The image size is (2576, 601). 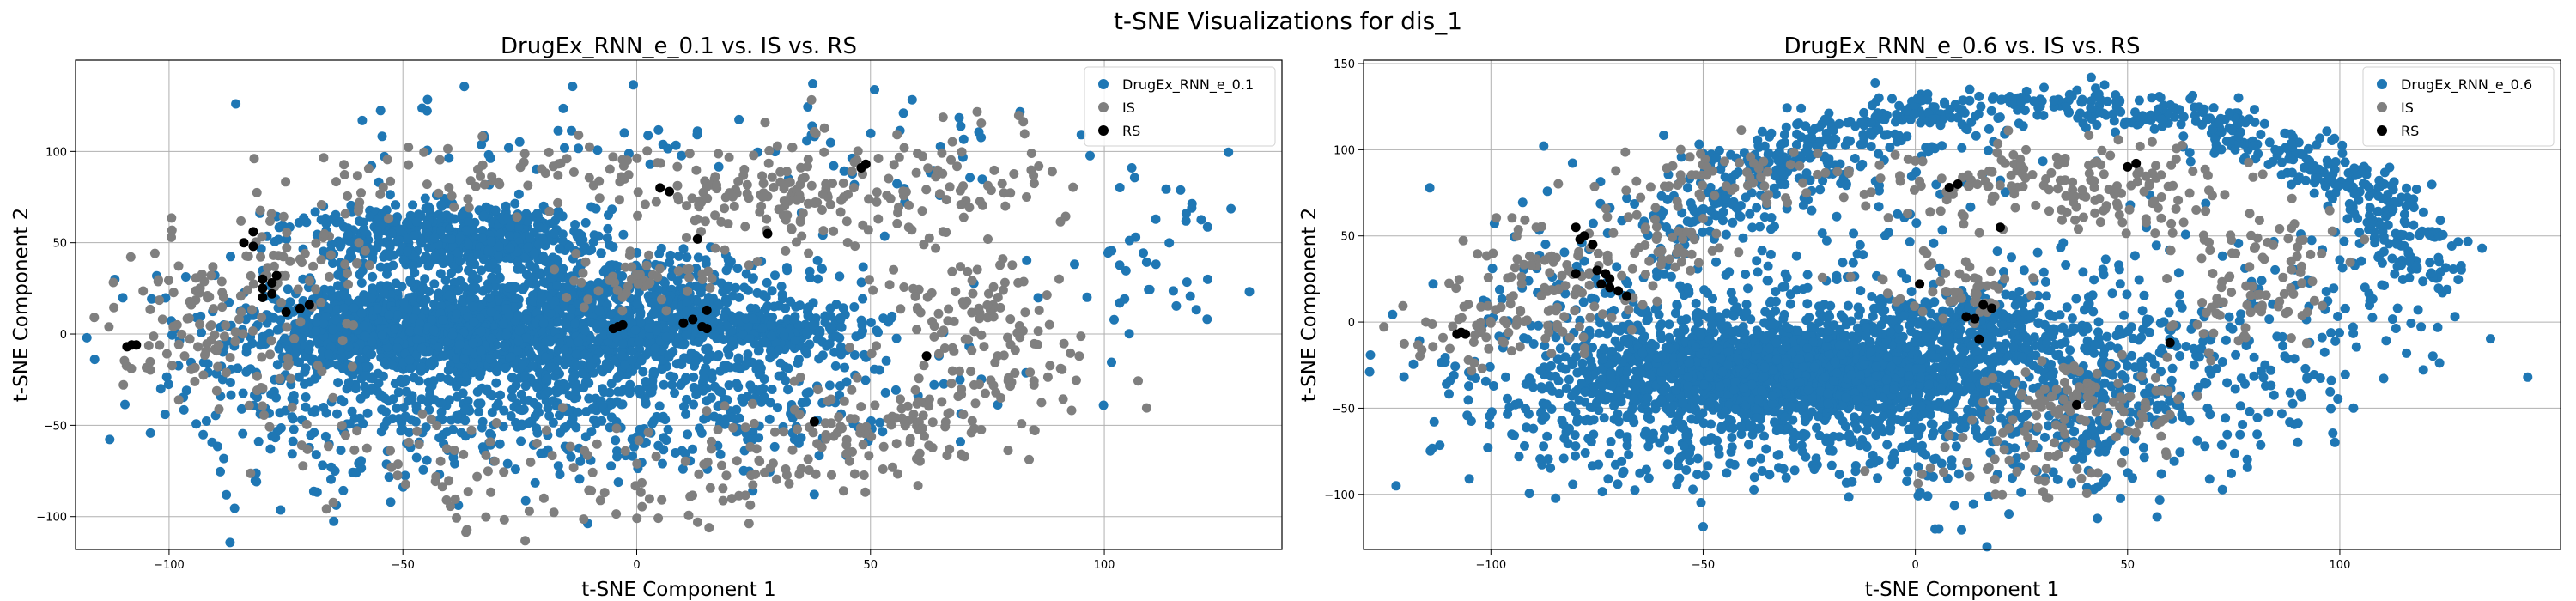 I want to click on x-tick-label: 50, so click(x=871, y=565).